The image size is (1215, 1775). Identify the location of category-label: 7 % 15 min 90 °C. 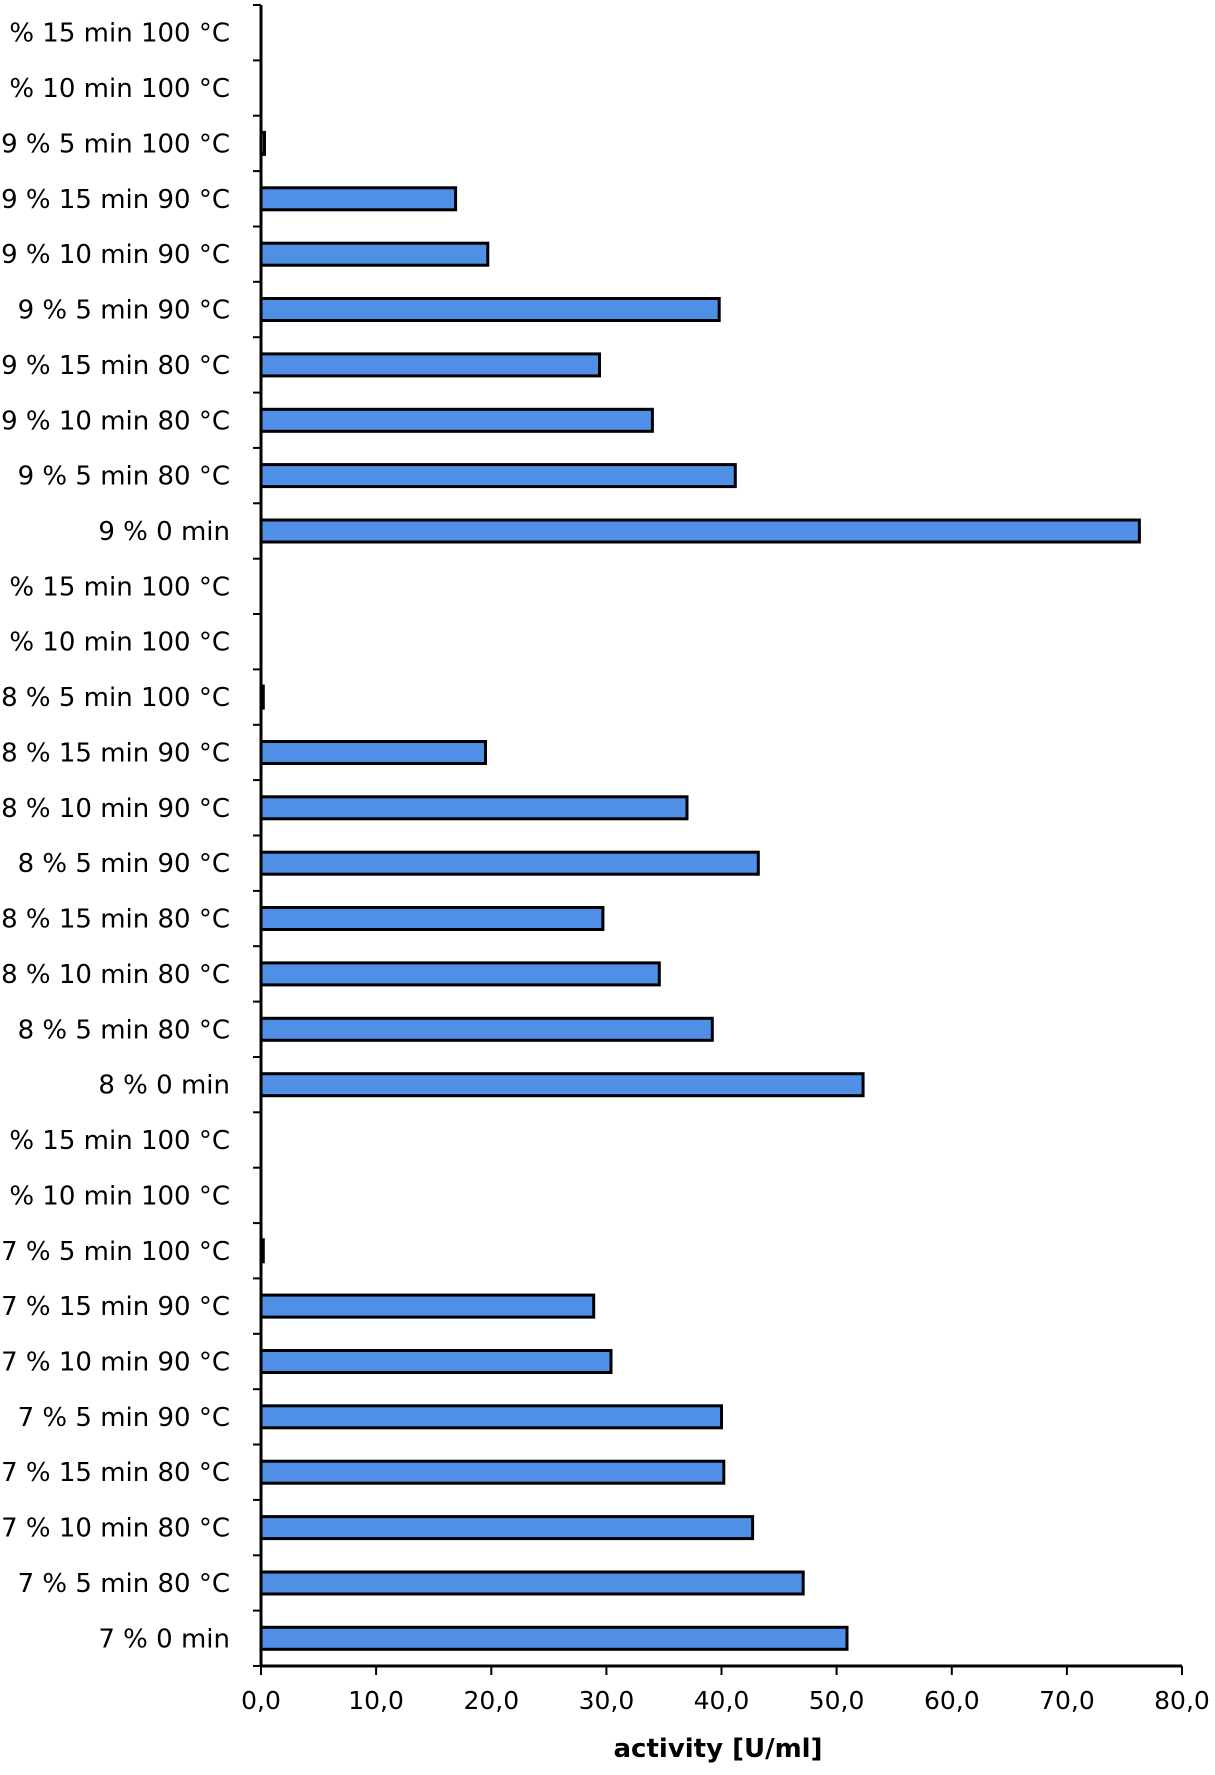
(115, 1307).